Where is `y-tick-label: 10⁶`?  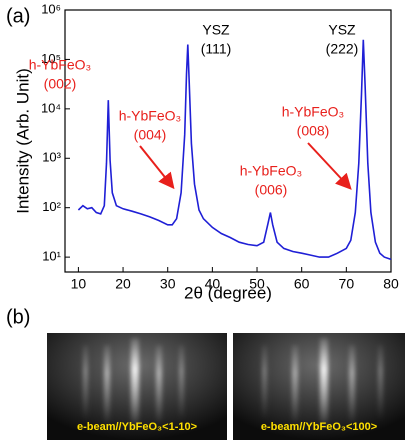
y-tick-label: 10⁶ is located at coordinates (51, 8).